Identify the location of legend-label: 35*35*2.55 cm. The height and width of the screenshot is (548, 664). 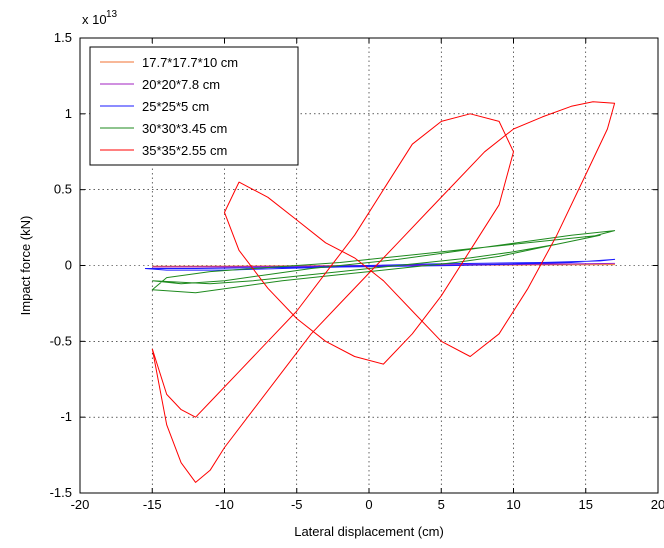
(184, 150).